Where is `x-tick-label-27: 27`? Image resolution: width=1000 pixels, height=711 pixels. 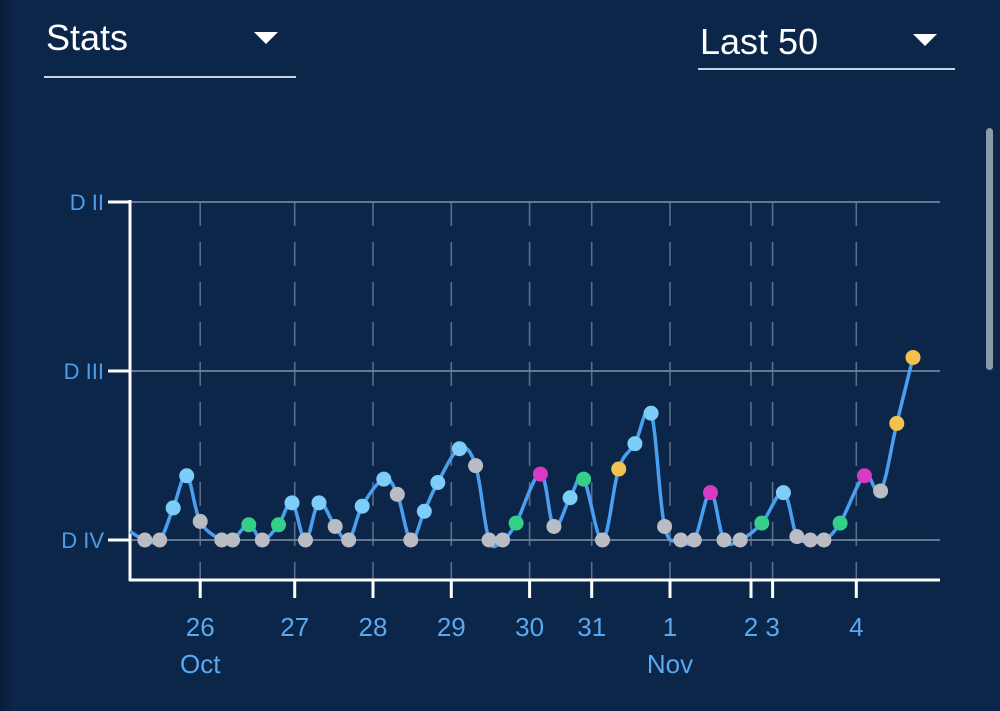 x-tick-label-27: 27 is located at coordinates (294, 627).